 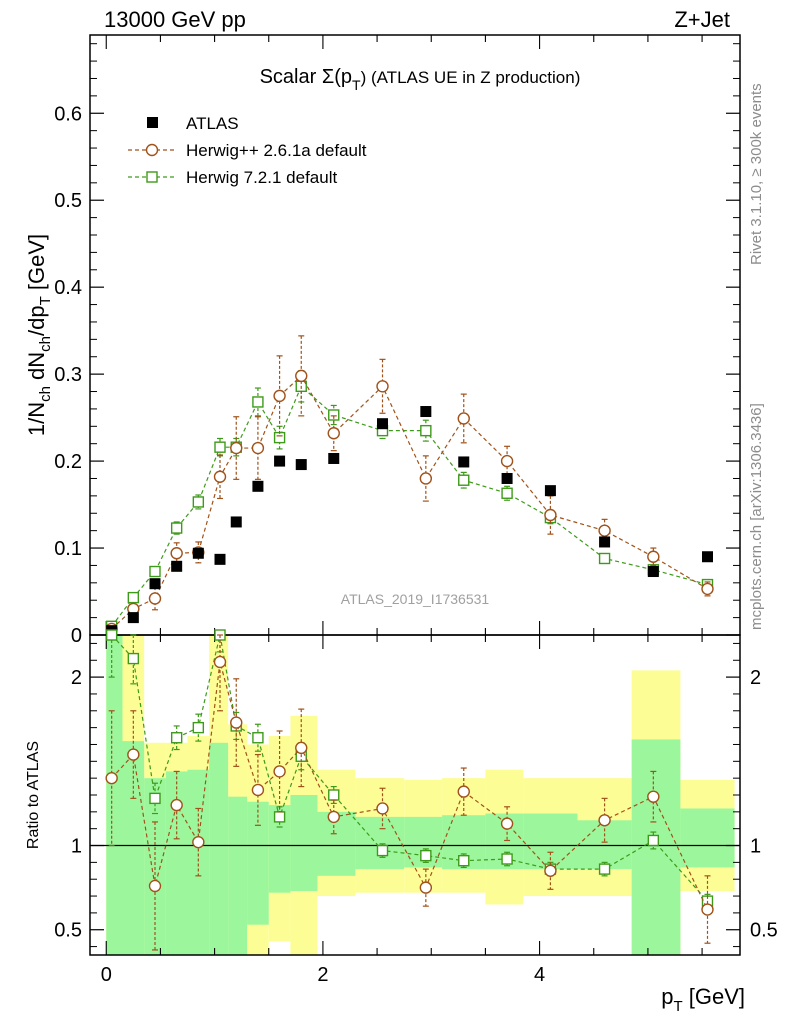 What do you see at coordinates (36, 265) in the screenshot?
I see `ylabel-d: [GeV]` at bounding box center [36, 265].